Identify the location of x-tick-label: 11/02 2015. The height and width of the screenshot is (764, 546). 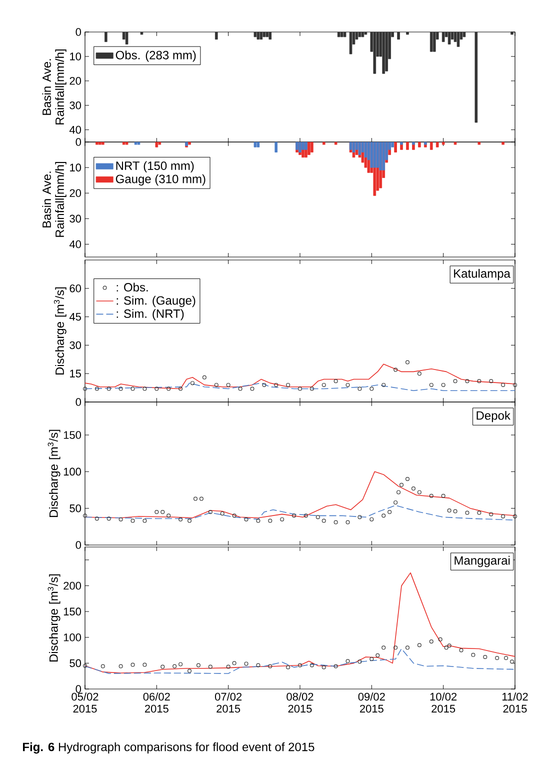
(515, 702).